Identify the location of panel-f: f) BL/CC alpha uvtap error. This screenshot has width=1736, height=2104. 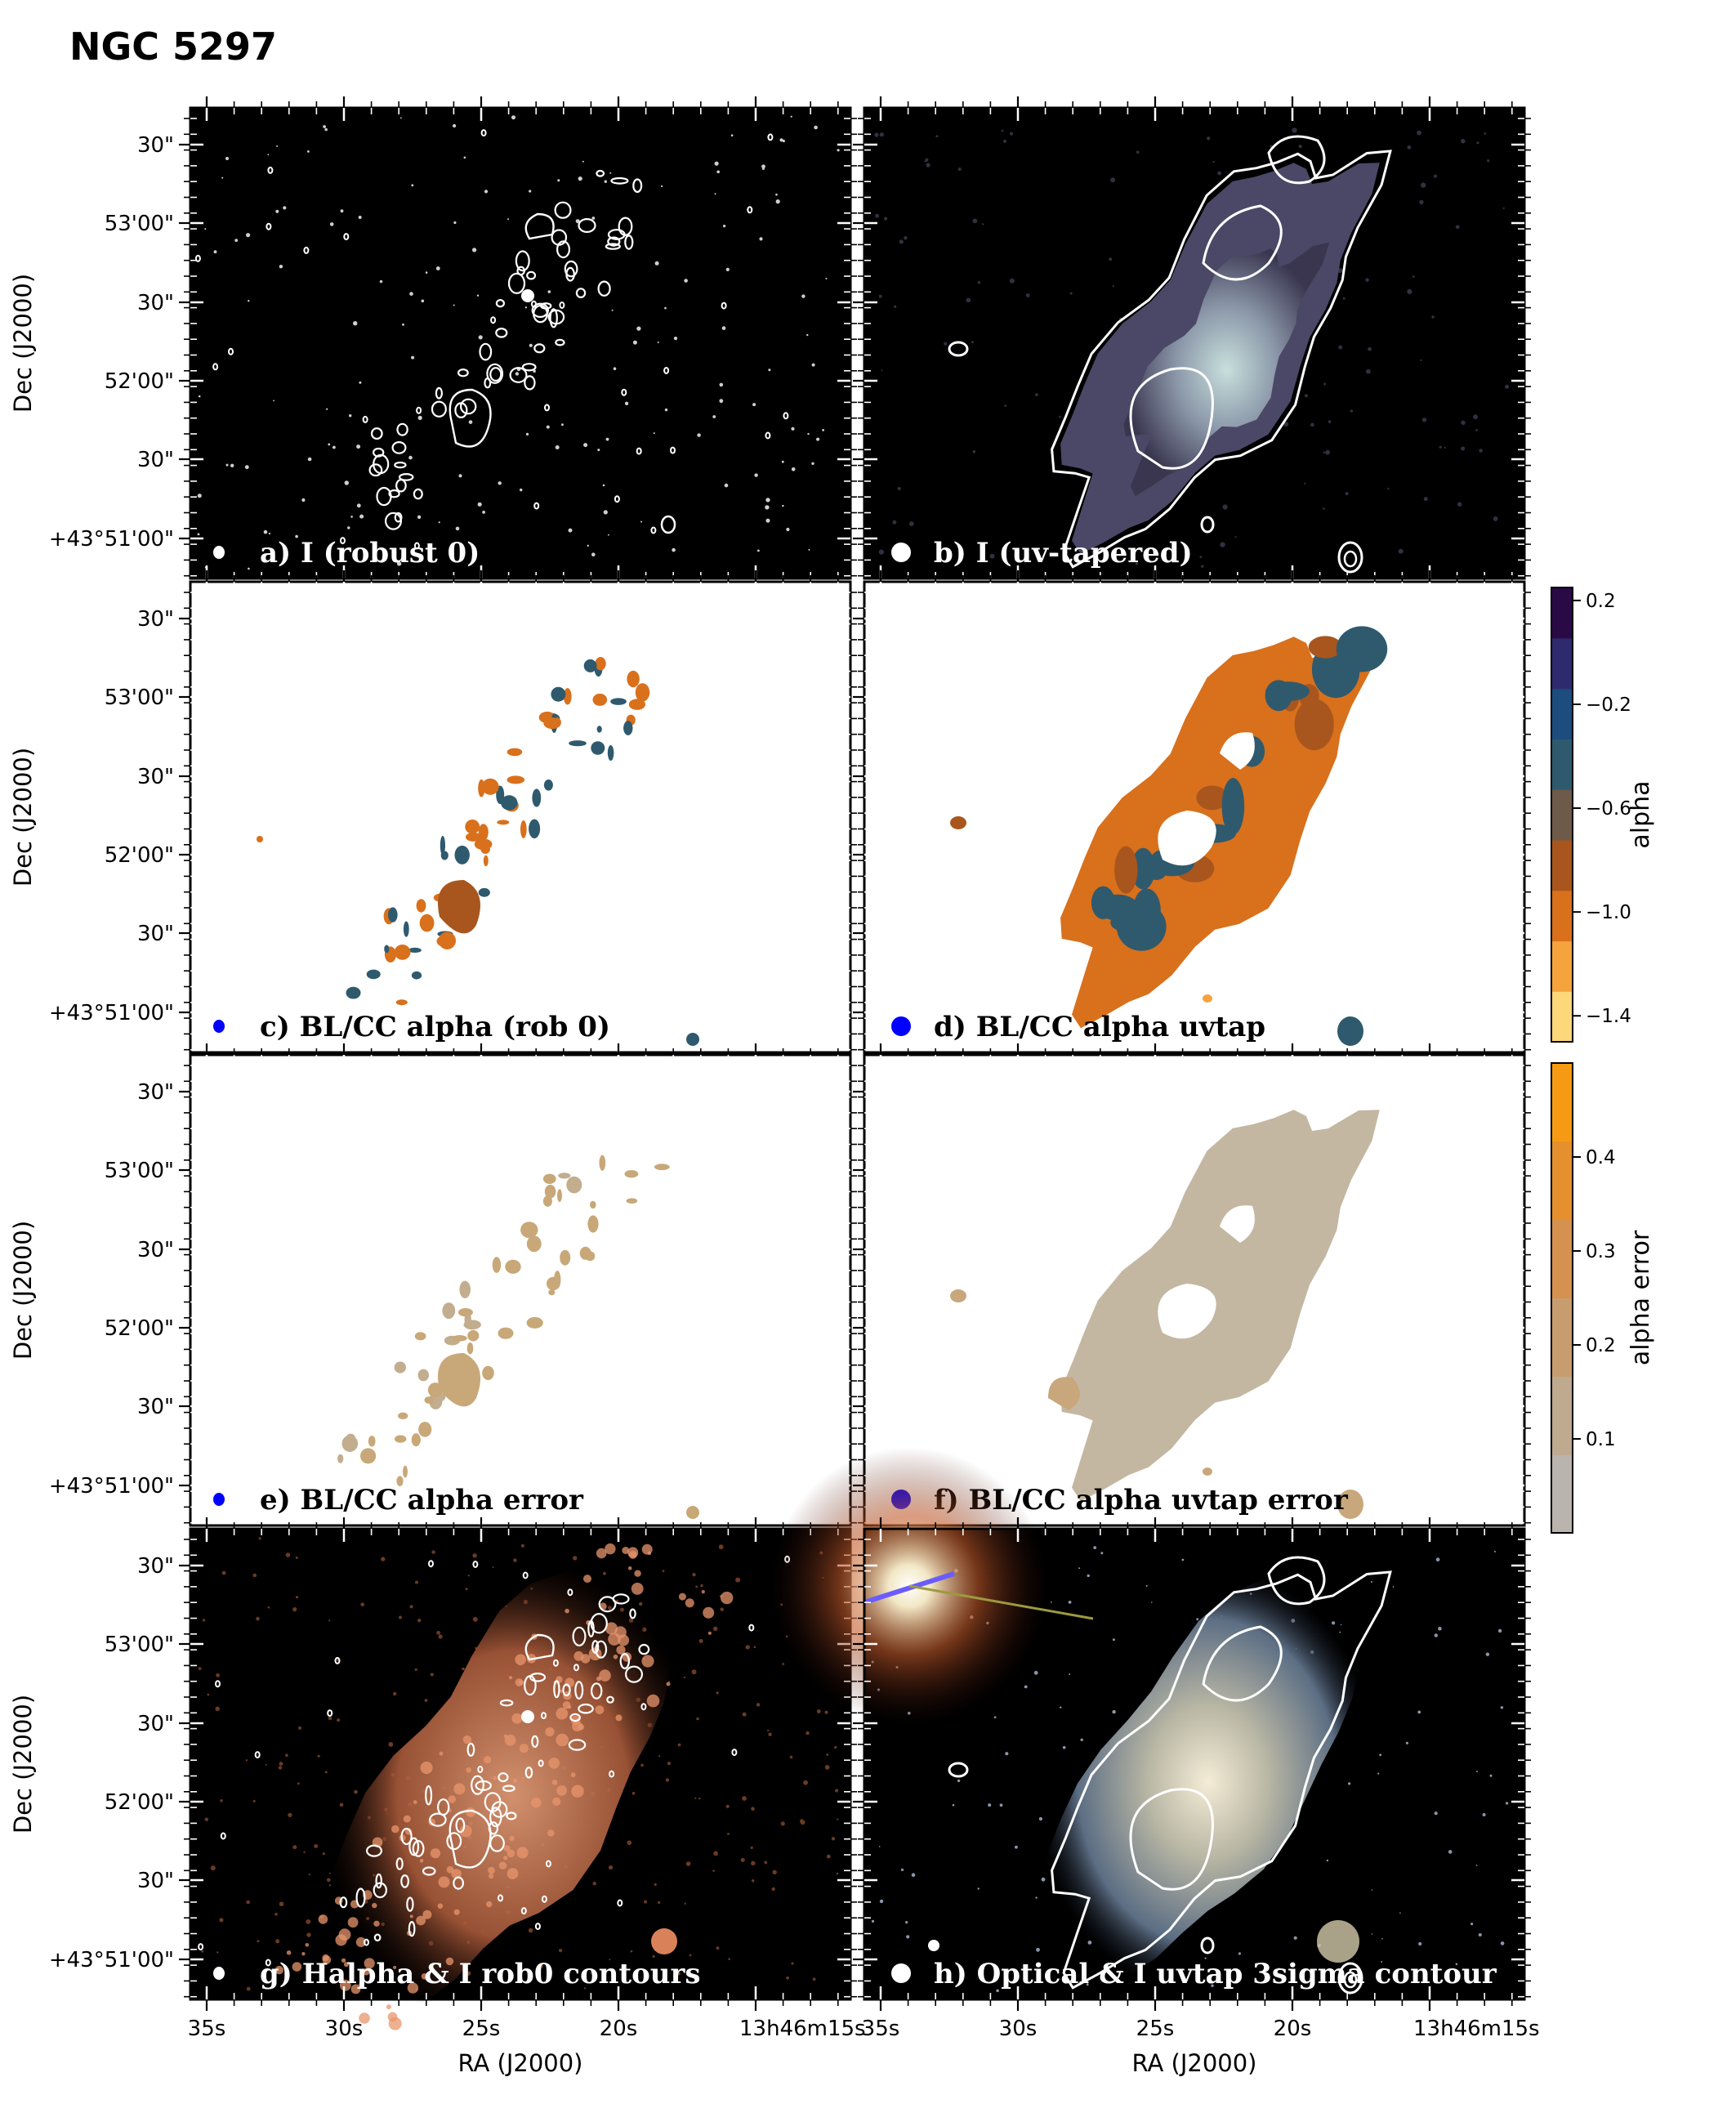
(1192, 1290).